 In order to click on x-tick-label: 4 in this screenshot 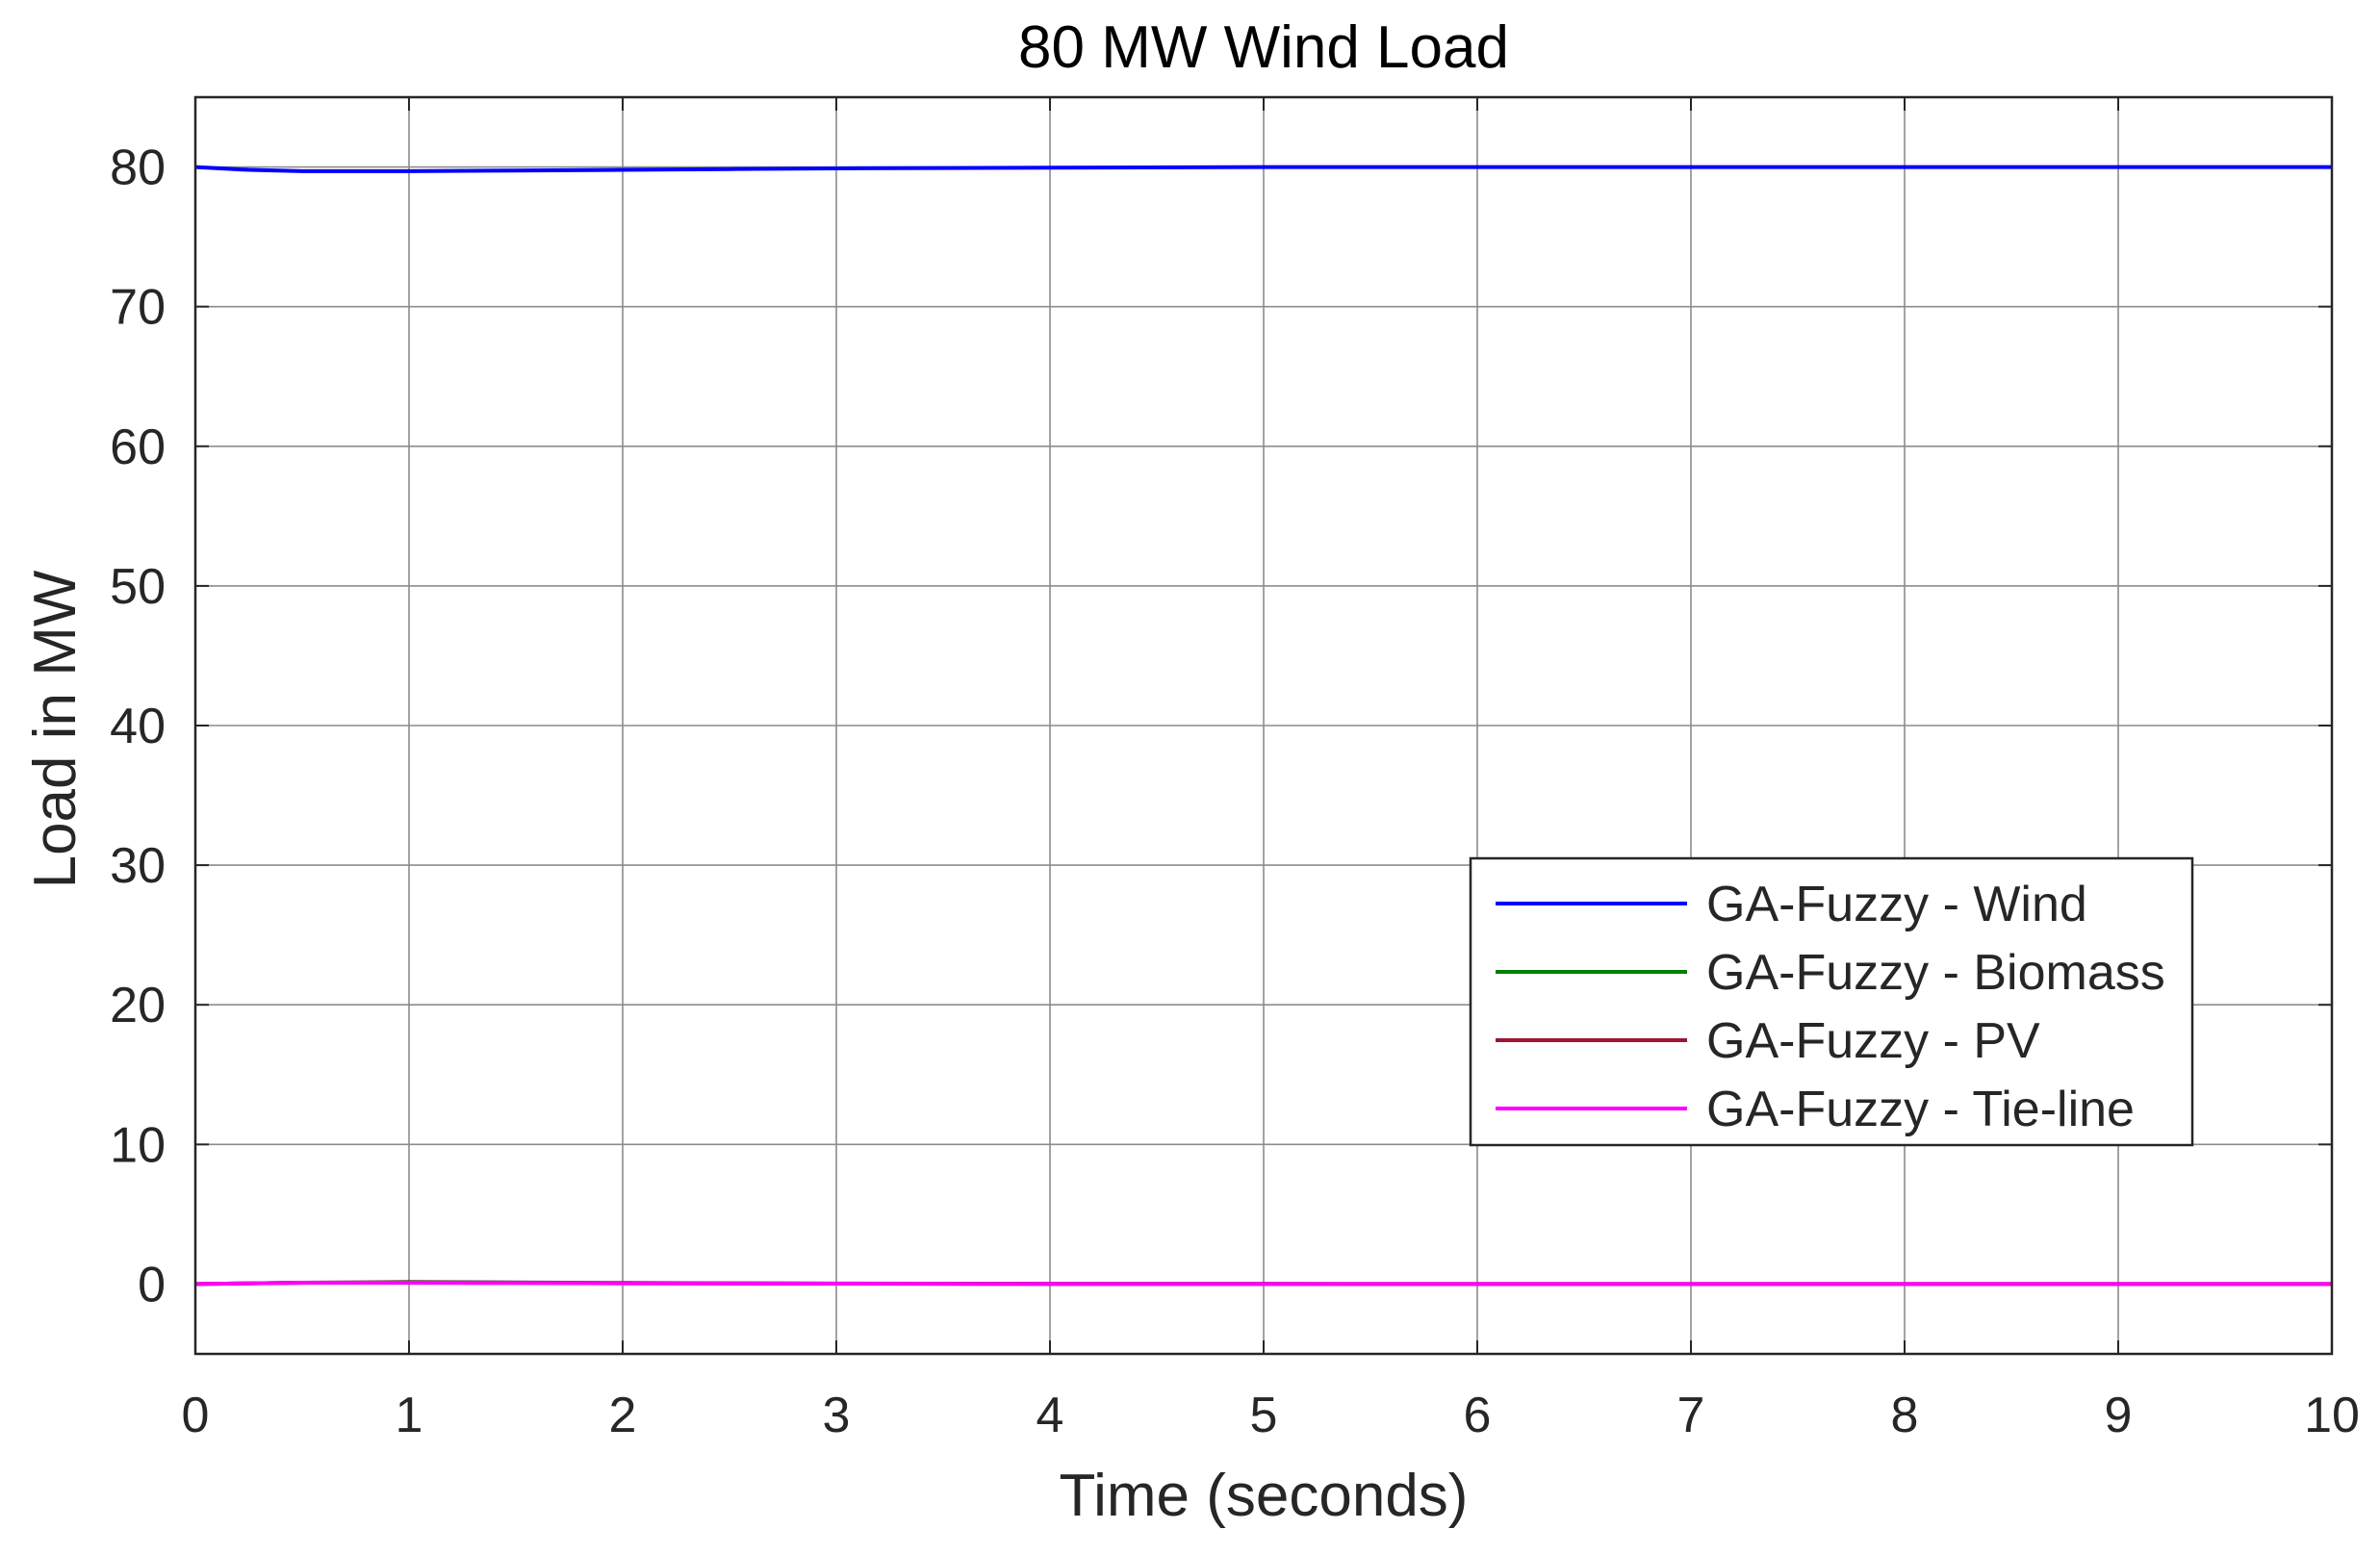, I will do `click(1050, 1415)`.